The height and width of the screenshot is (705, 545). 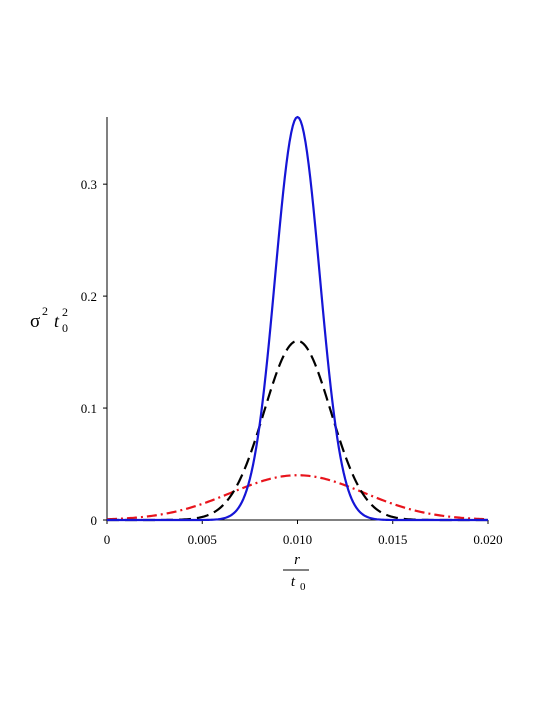 I want to click on x-tick-label: 0.015, so click(x=392, y=539).